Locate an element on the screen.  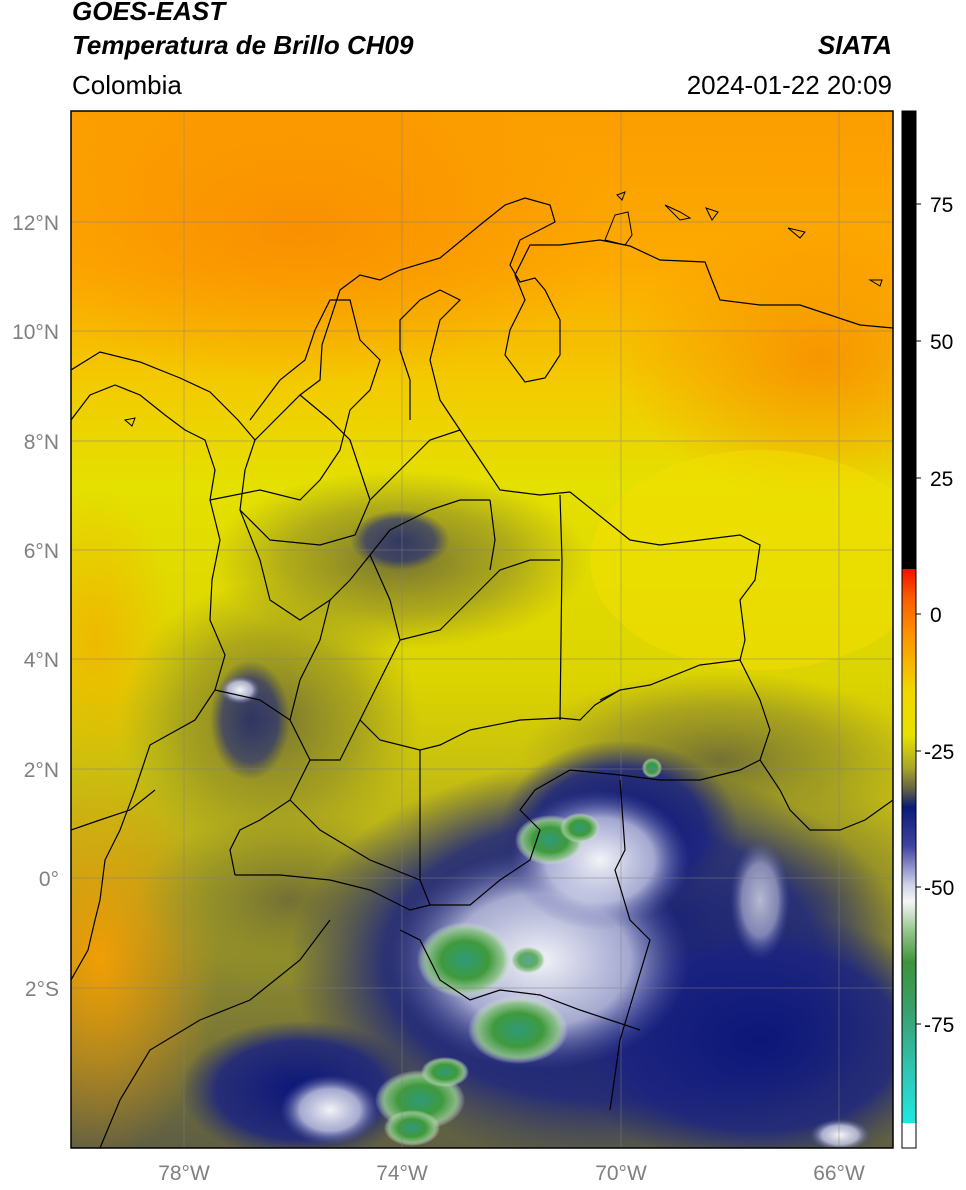
lat-label: 0° is located at coordinates (49, 879).